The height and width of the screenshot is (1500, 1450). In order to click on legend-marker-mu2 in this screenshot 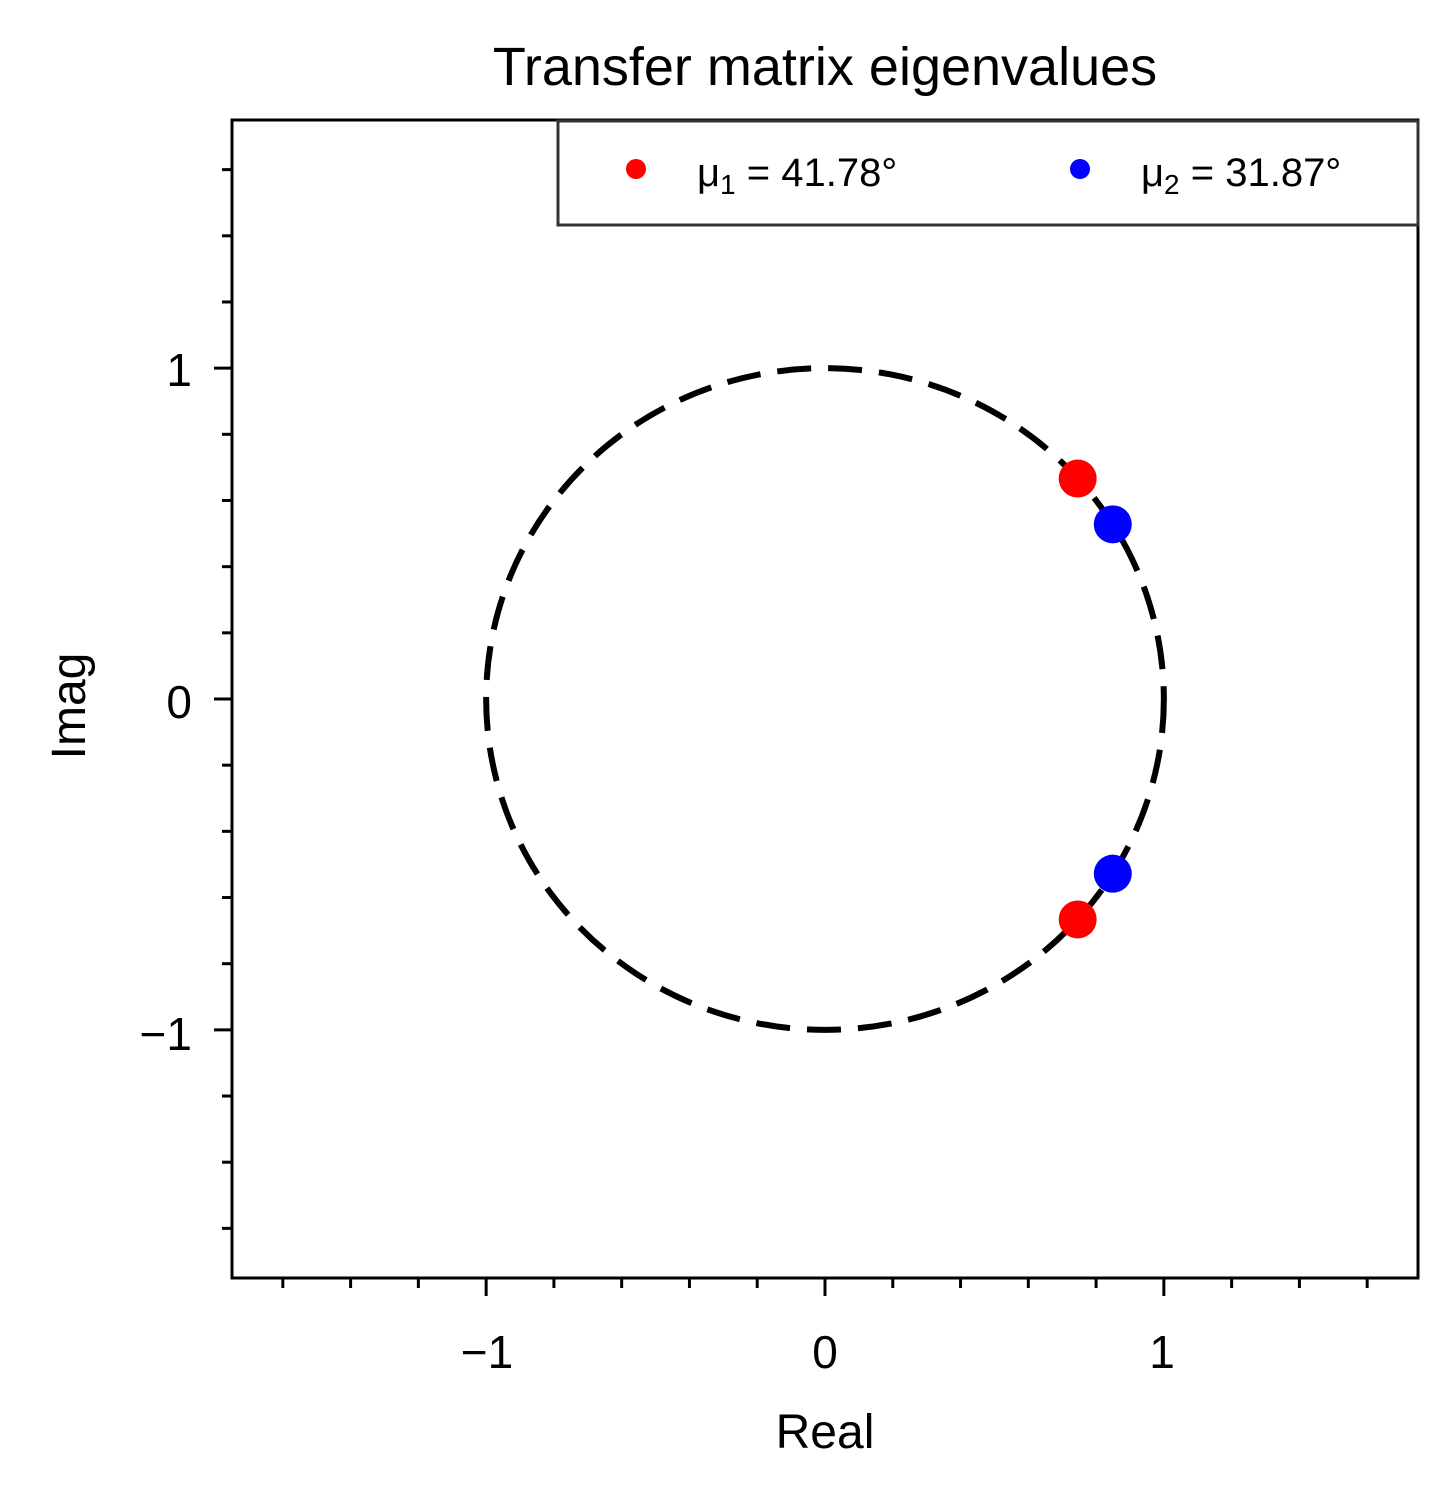, I will do `click(1080, 169)`.